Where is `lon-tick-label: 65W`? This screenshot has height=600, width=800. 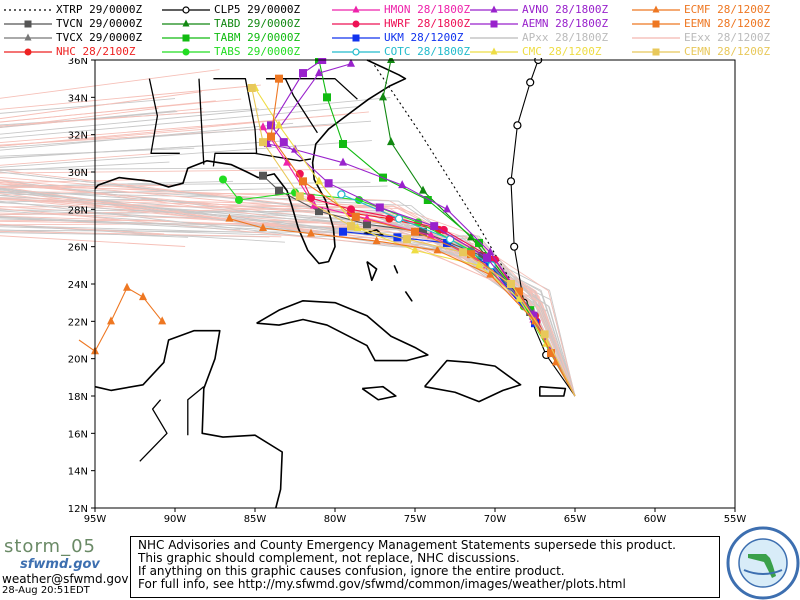
lon-tick-label: 65W is located at coordinates (575, 519).